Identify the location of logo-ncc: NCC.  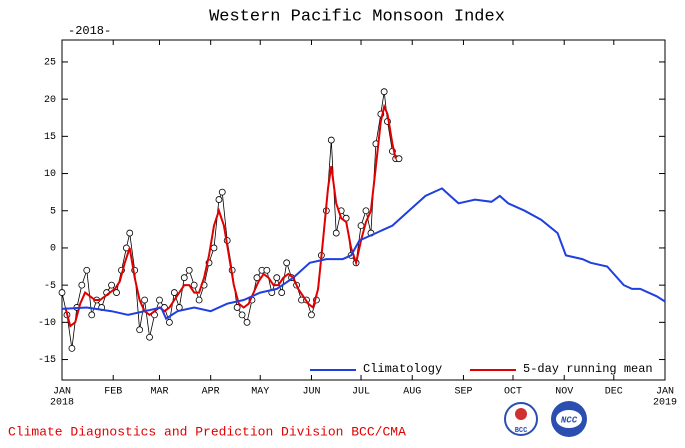
(569, 419).